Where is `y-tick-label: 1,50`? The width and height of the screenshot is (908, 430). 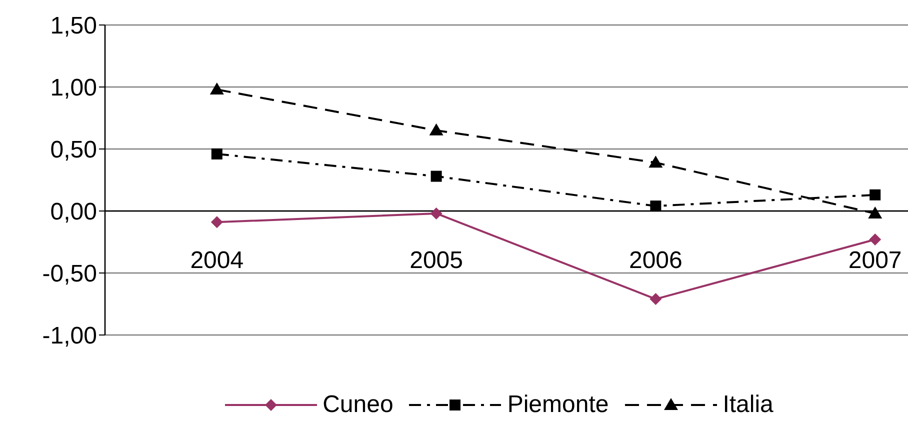 y-tick-label: 1,50 is located at coordinates (73, 26).